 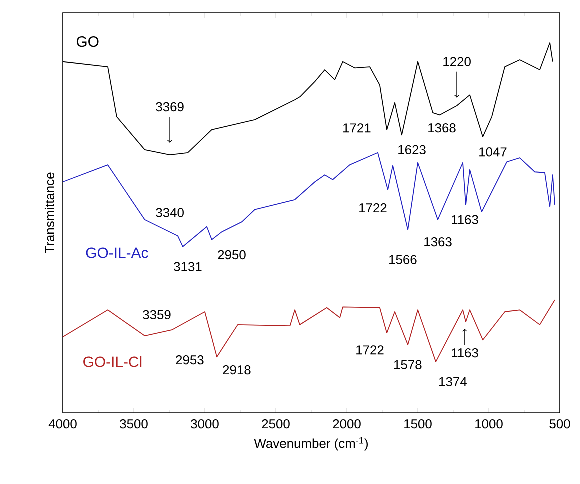 What do you see at coordinates (49, 213) in the screenshot?
I see `y-axis-title: Transmittance` at bounding box center [49, 213].